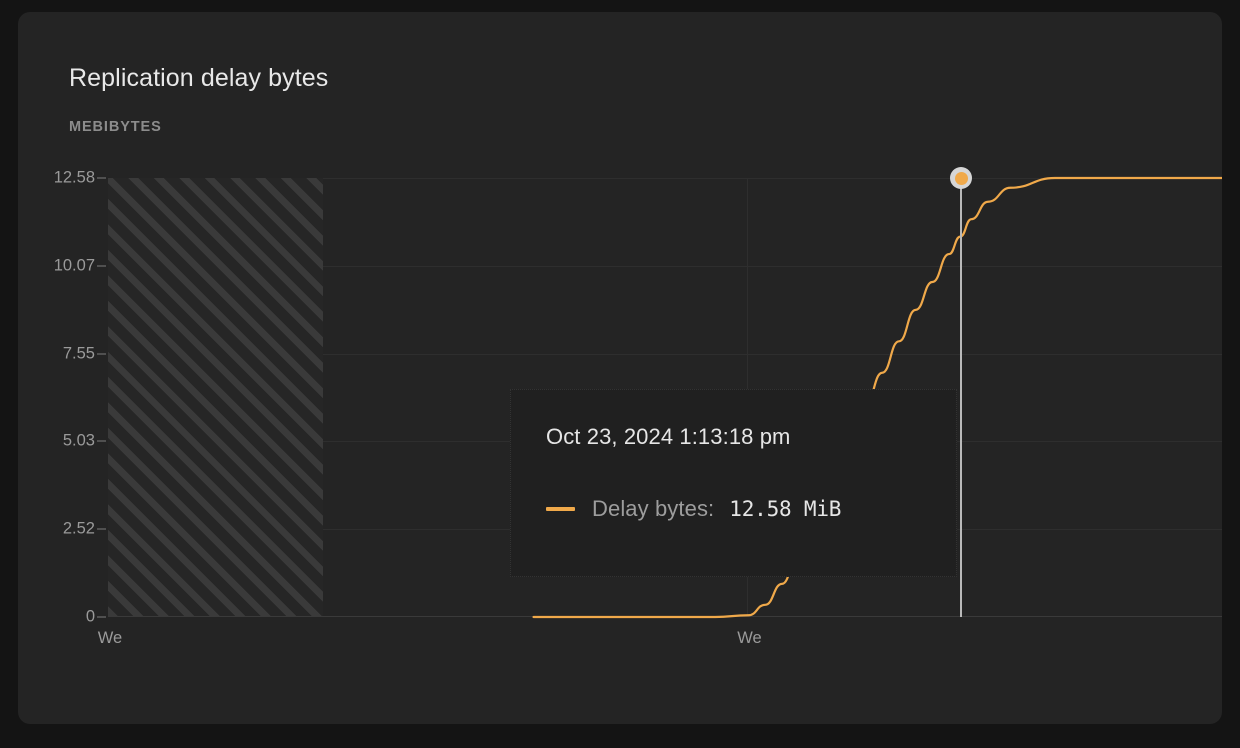  What do you see at coordinates (78, 353) in the screenshot?
I see `y-axis-tick-label: 7.55` at bounding box center [78, 353].